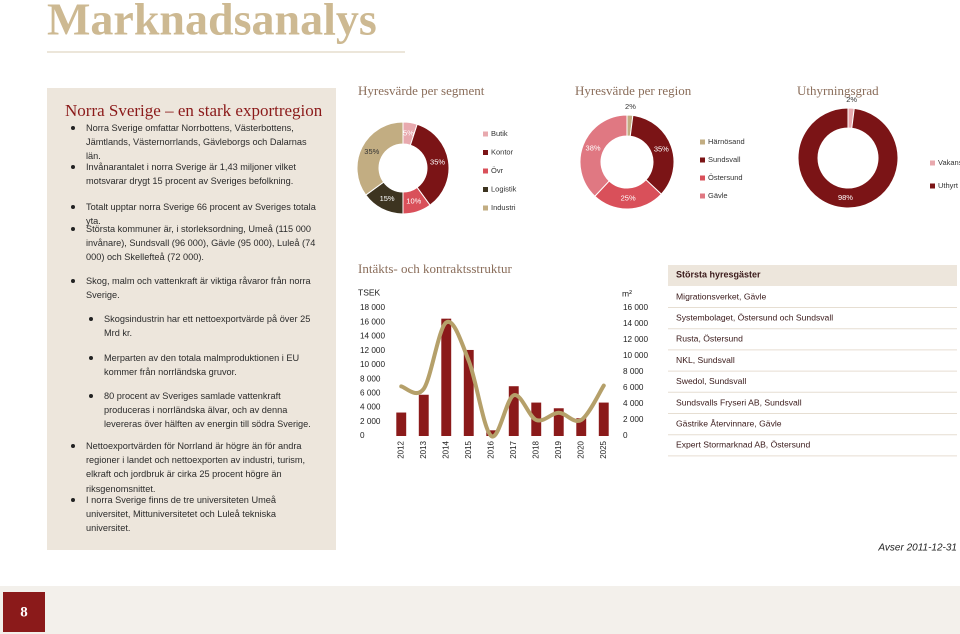 The image size is (960, 634). Describe the element at coordinates (949, 162) in the screenshot. I see `legend-label: Vakans` at that location.